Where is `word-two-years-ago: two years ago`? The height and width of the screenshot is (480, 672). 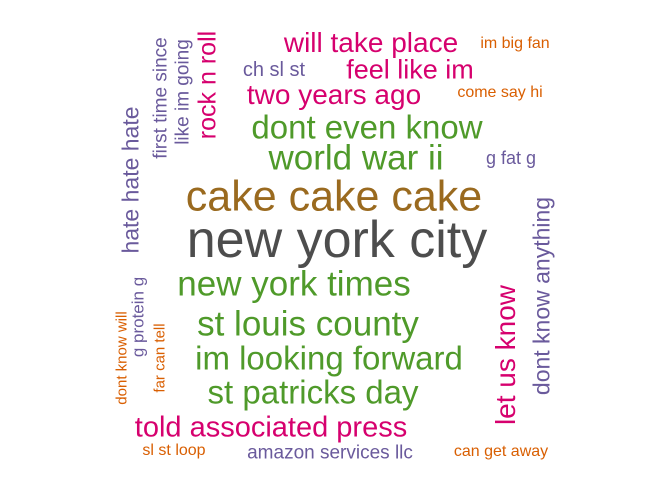
word-two-years-ago: two years ago is located at coordinates (334, 94).